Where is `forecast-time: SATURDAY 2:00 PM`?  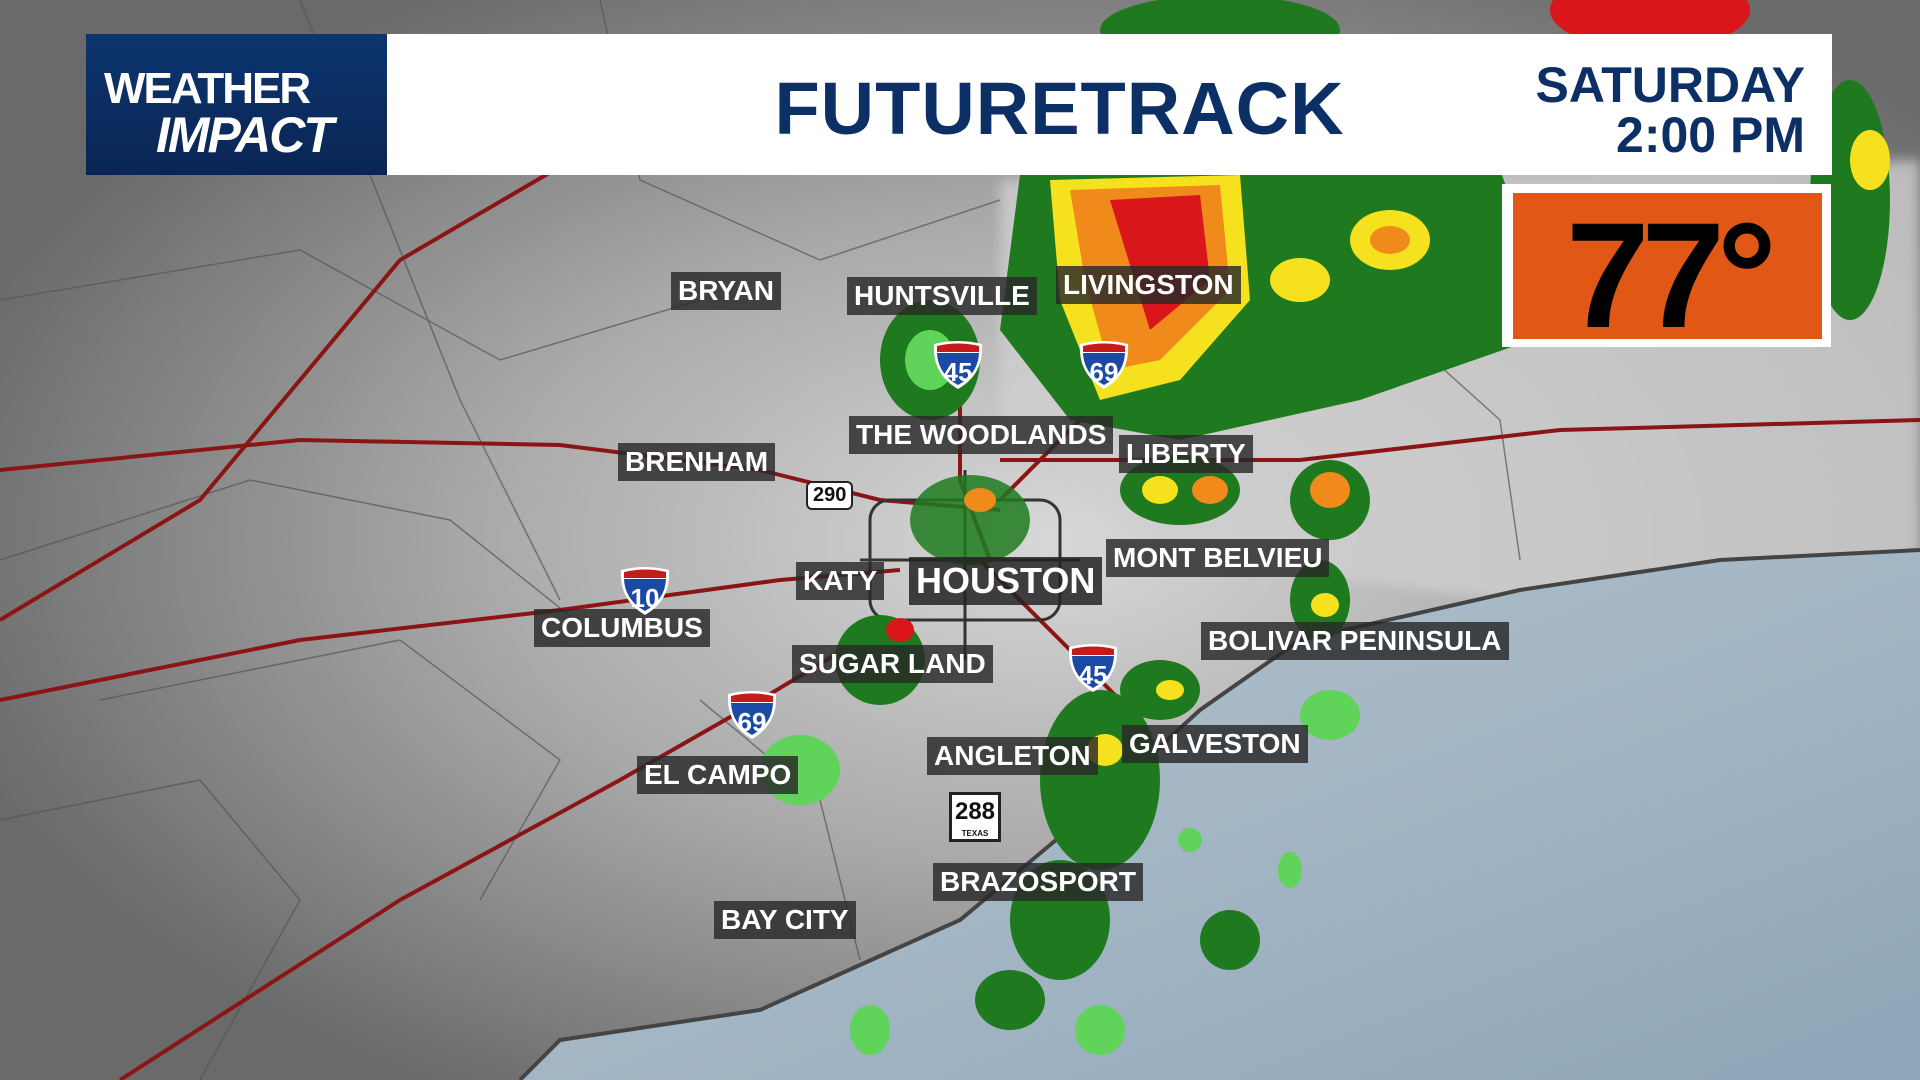 forecast-time: SATURDAY 2:00 PM is located at coordinates (1670, 110).